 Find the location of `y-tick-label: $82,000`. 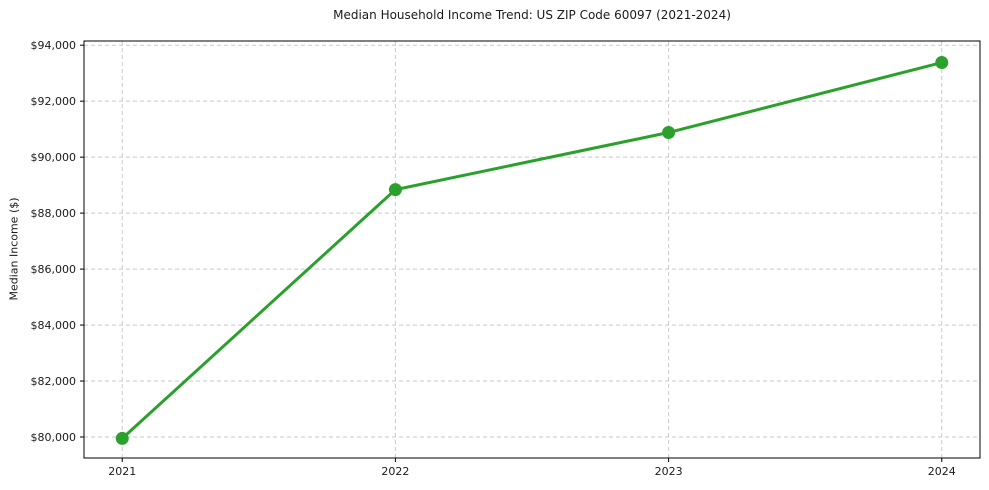

y-tick-label: $82,000 is located at coordinates (54, 381).